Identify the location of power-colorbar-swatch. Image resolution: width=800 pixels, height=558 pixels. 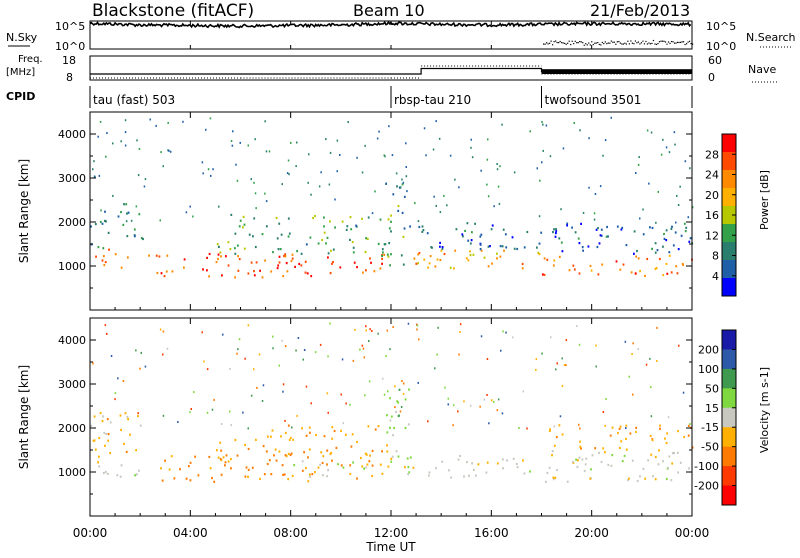
(729, 143).